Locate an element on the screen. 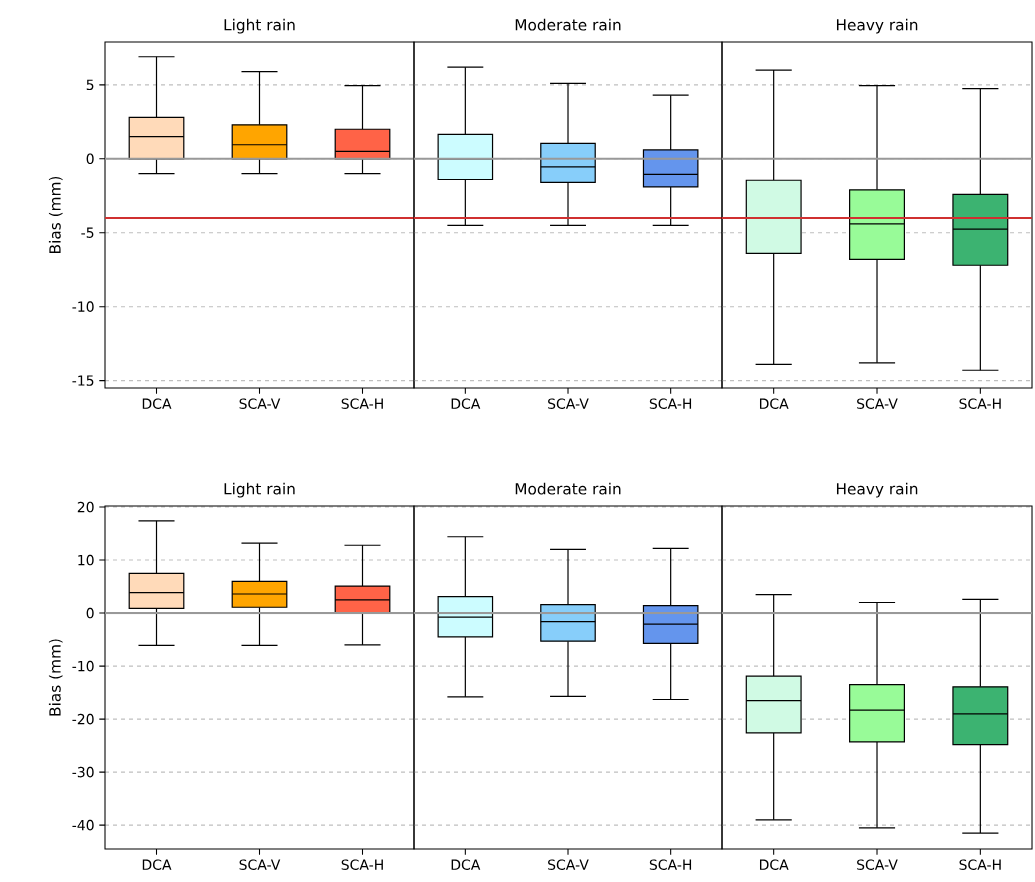  y-tick-label: -40 is located at coordinates (83, 825).